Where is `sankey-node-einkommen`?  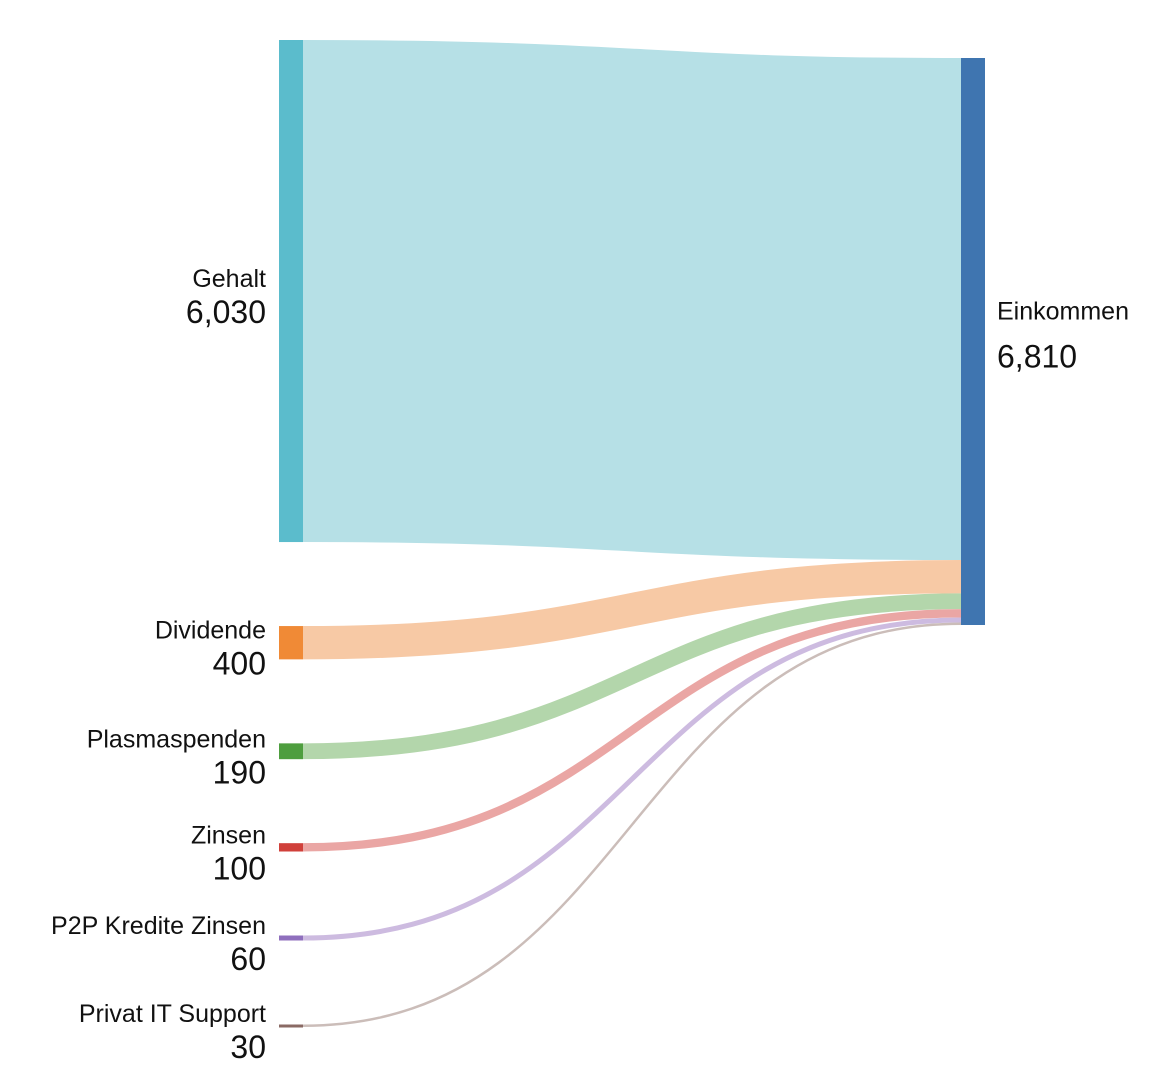 sankey-node-einkommen is located at coordinates (973, 341).